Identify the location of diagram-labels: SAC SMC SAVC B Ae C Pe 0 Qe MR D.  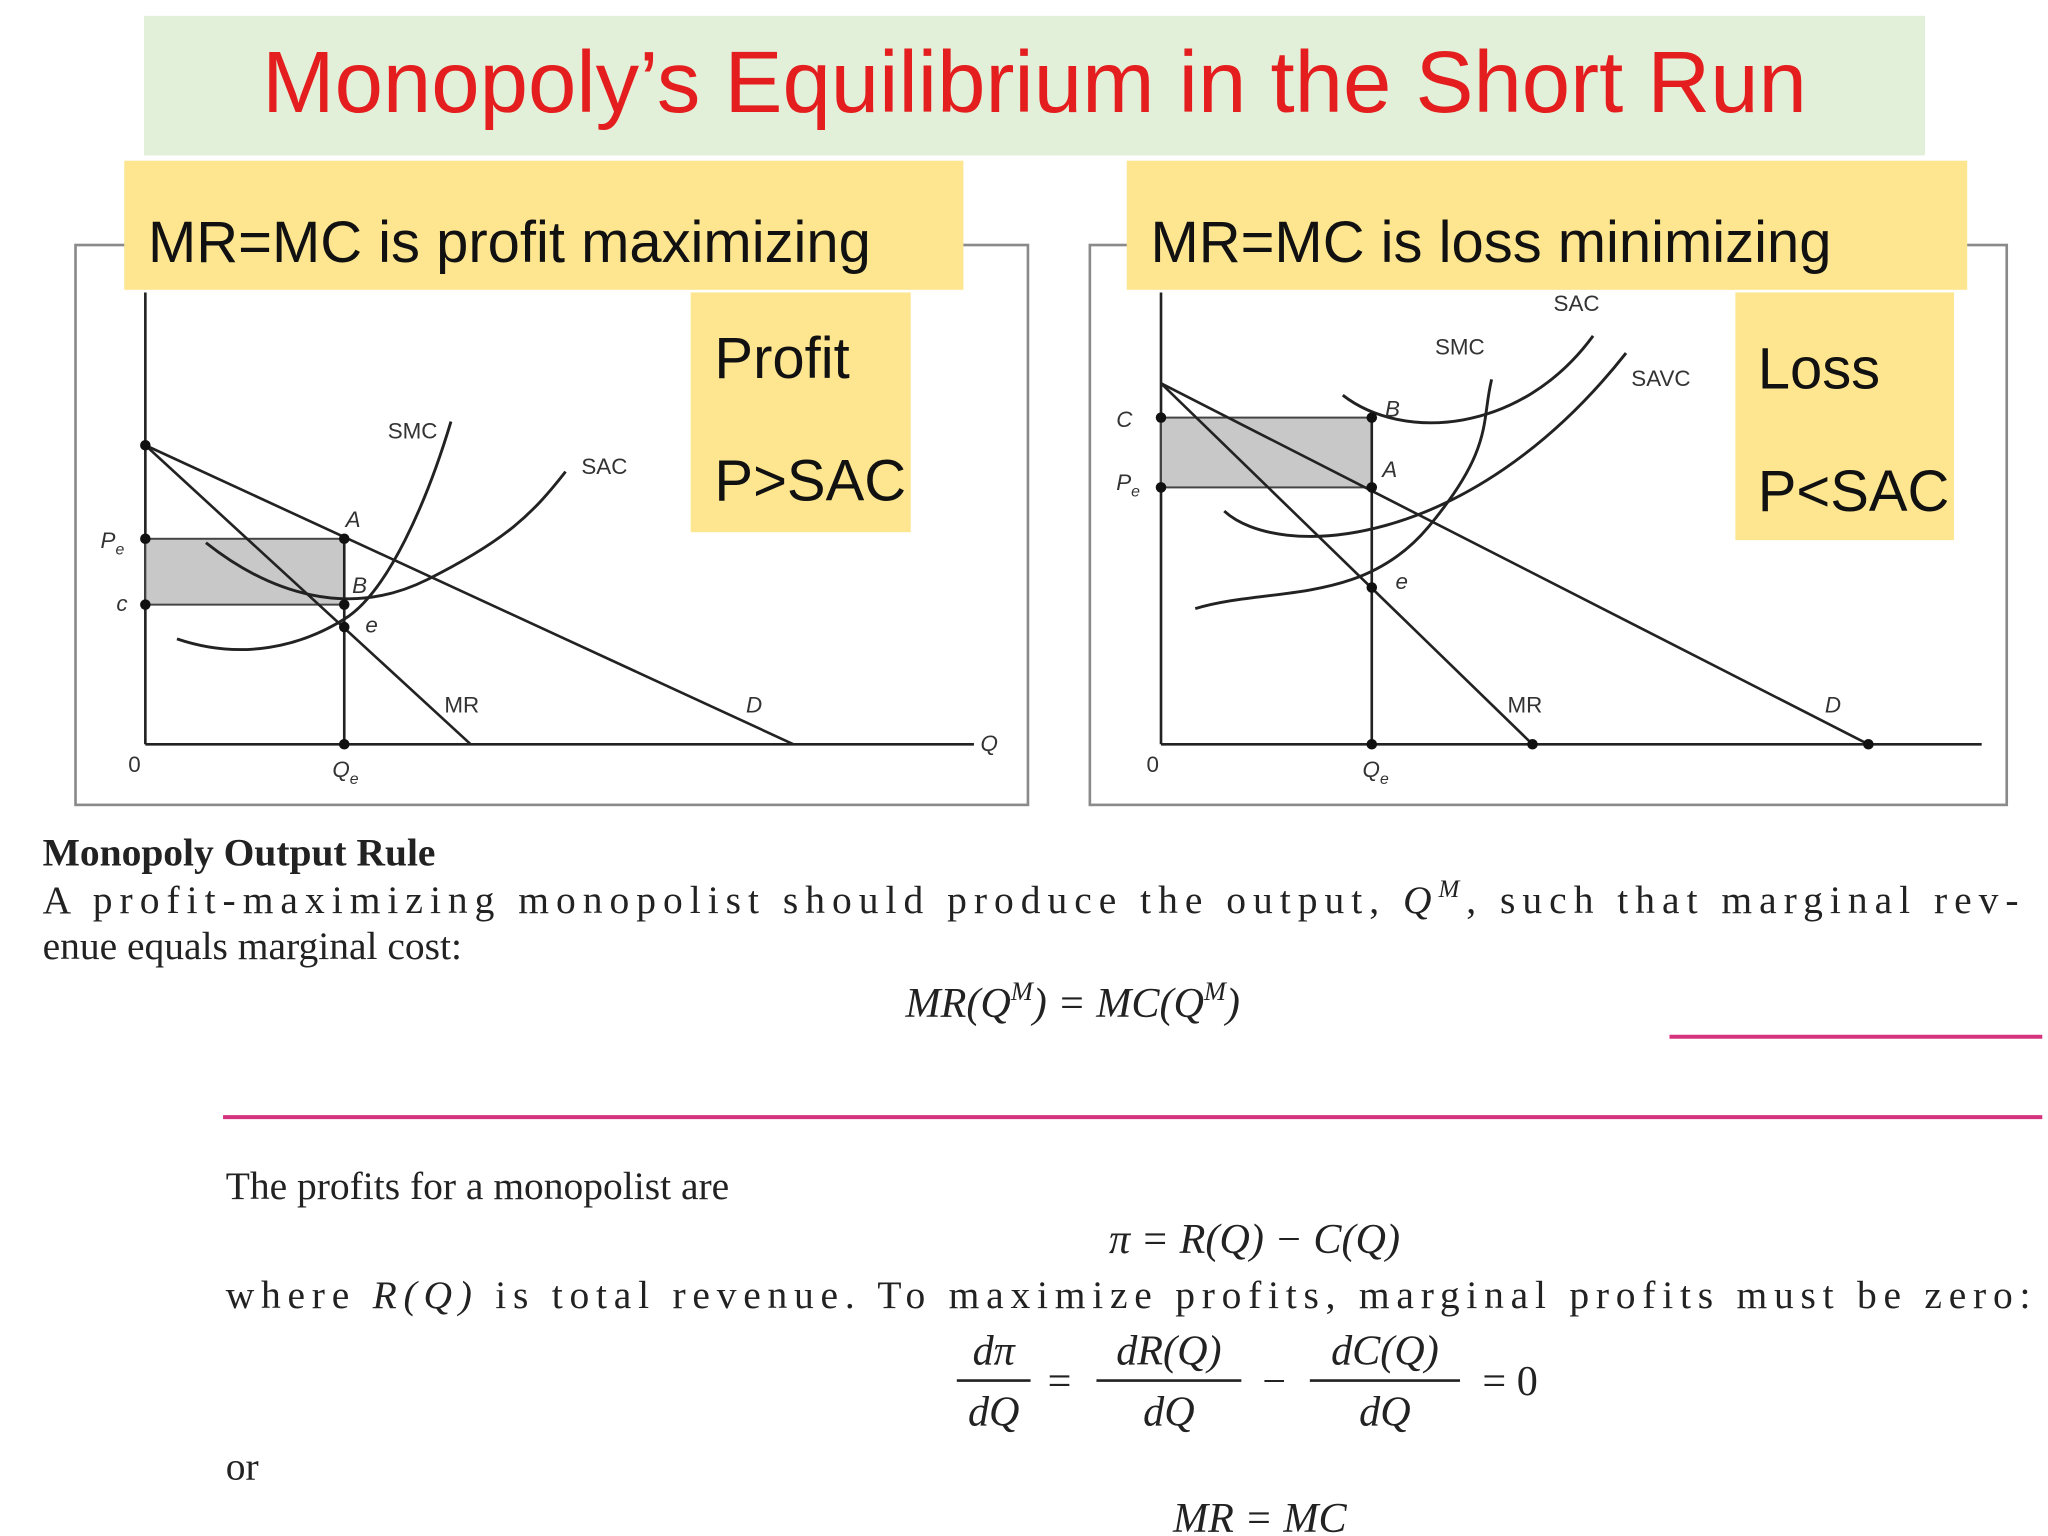
(1478, 539).